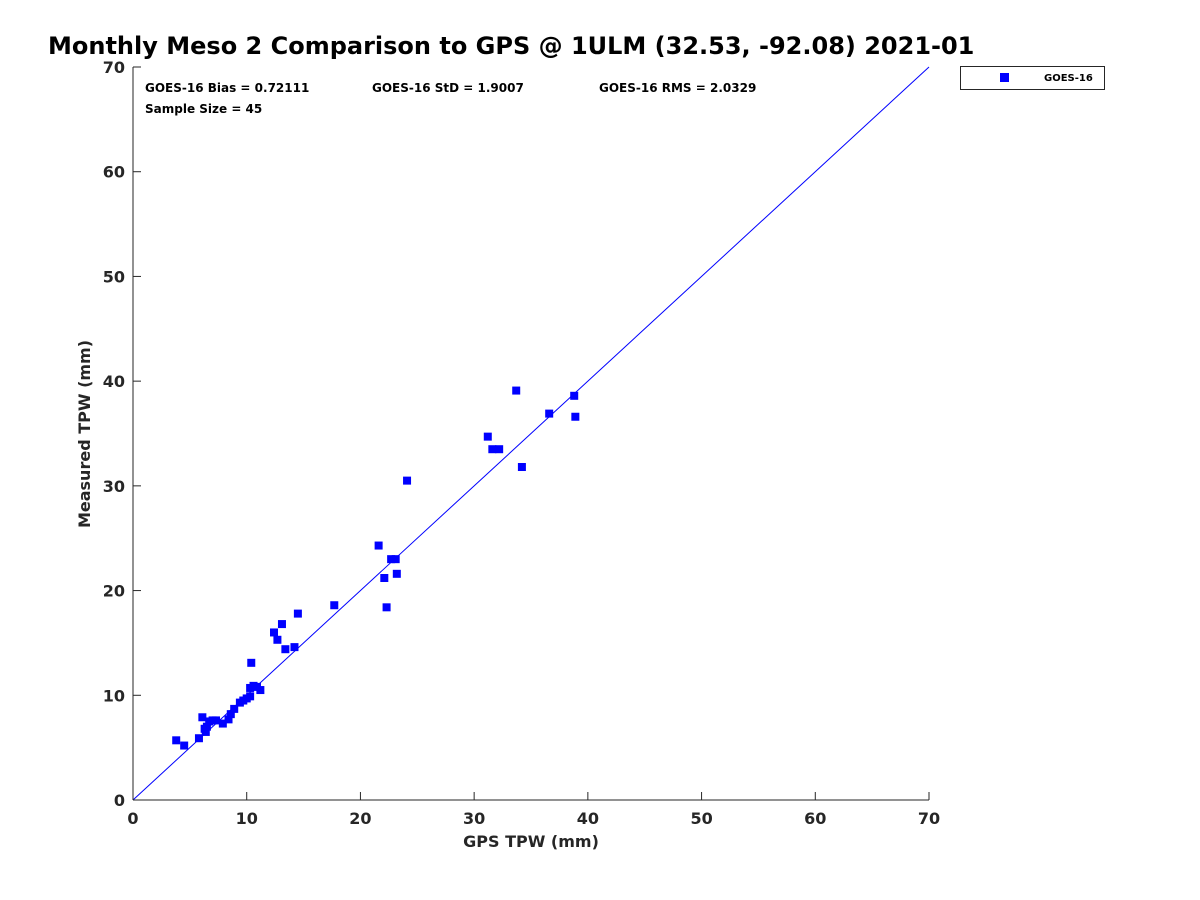  Describe the element at coordinates (203, 109) in the screenshot. I see `sample-size-annotation: Sample Size = 45` at that location.